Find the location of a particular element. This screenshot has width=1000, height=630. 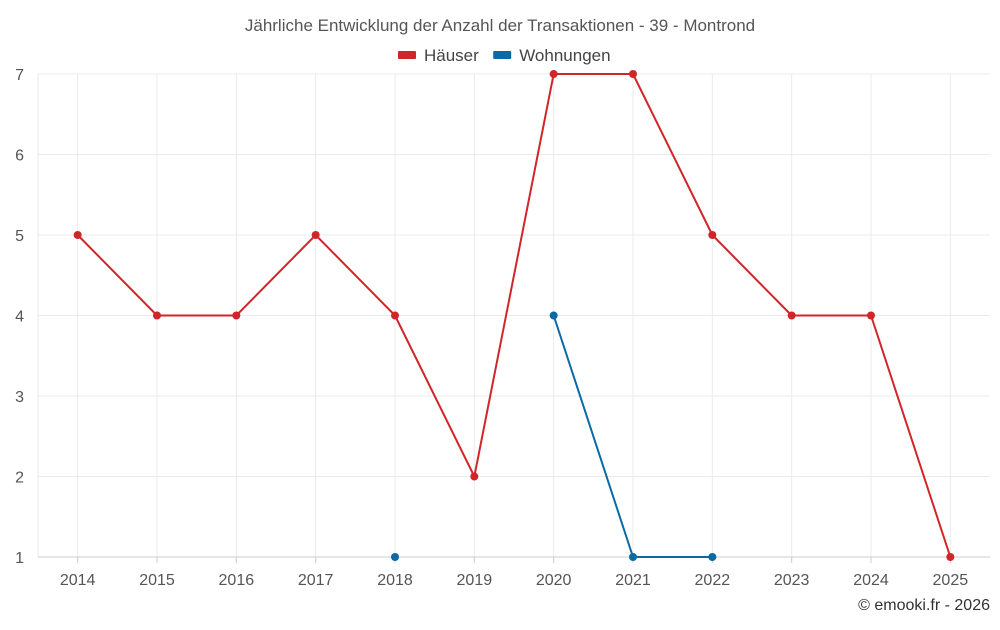

series-0-point-2025 is located at coordinates (950, 557).